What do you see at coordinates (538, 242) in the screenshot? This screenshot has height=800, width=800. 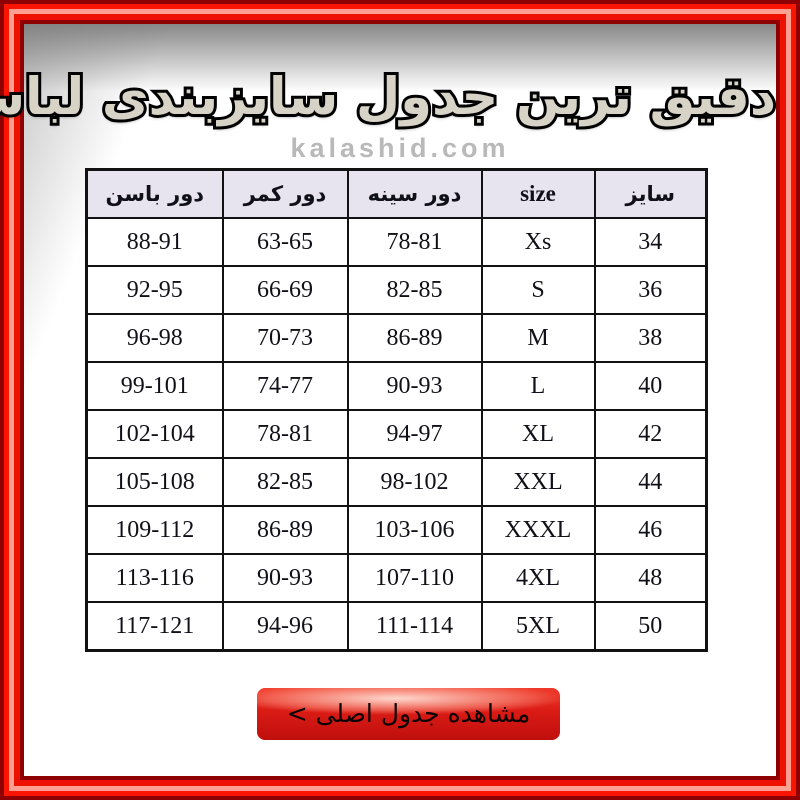 I see `cell-size-label: Xs` at bounding box center [538, 242].